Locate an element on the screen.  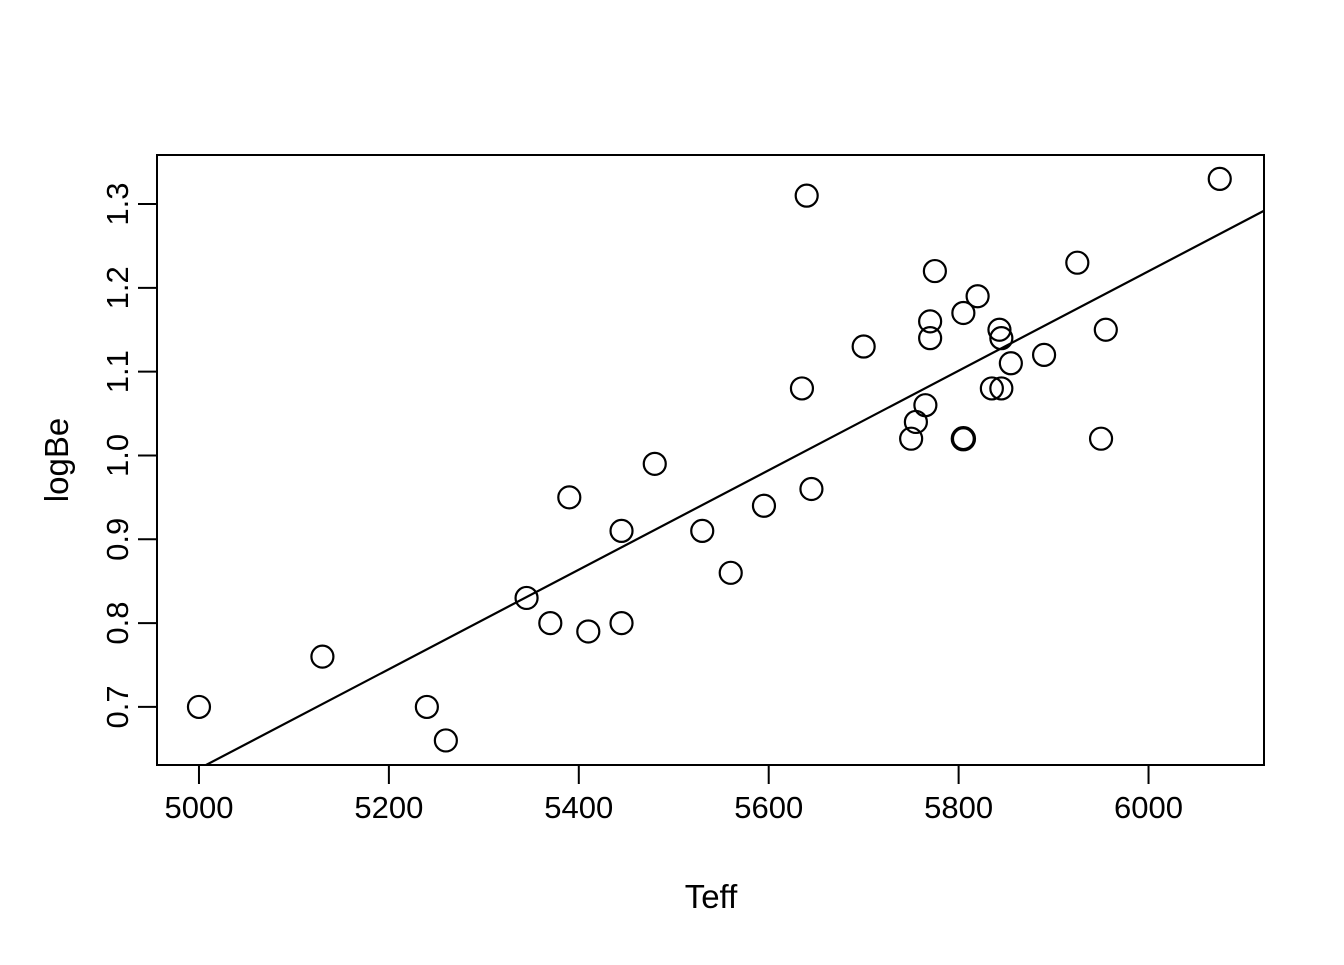
x-tick-label: 5000 is located at coordinates (198, 807).